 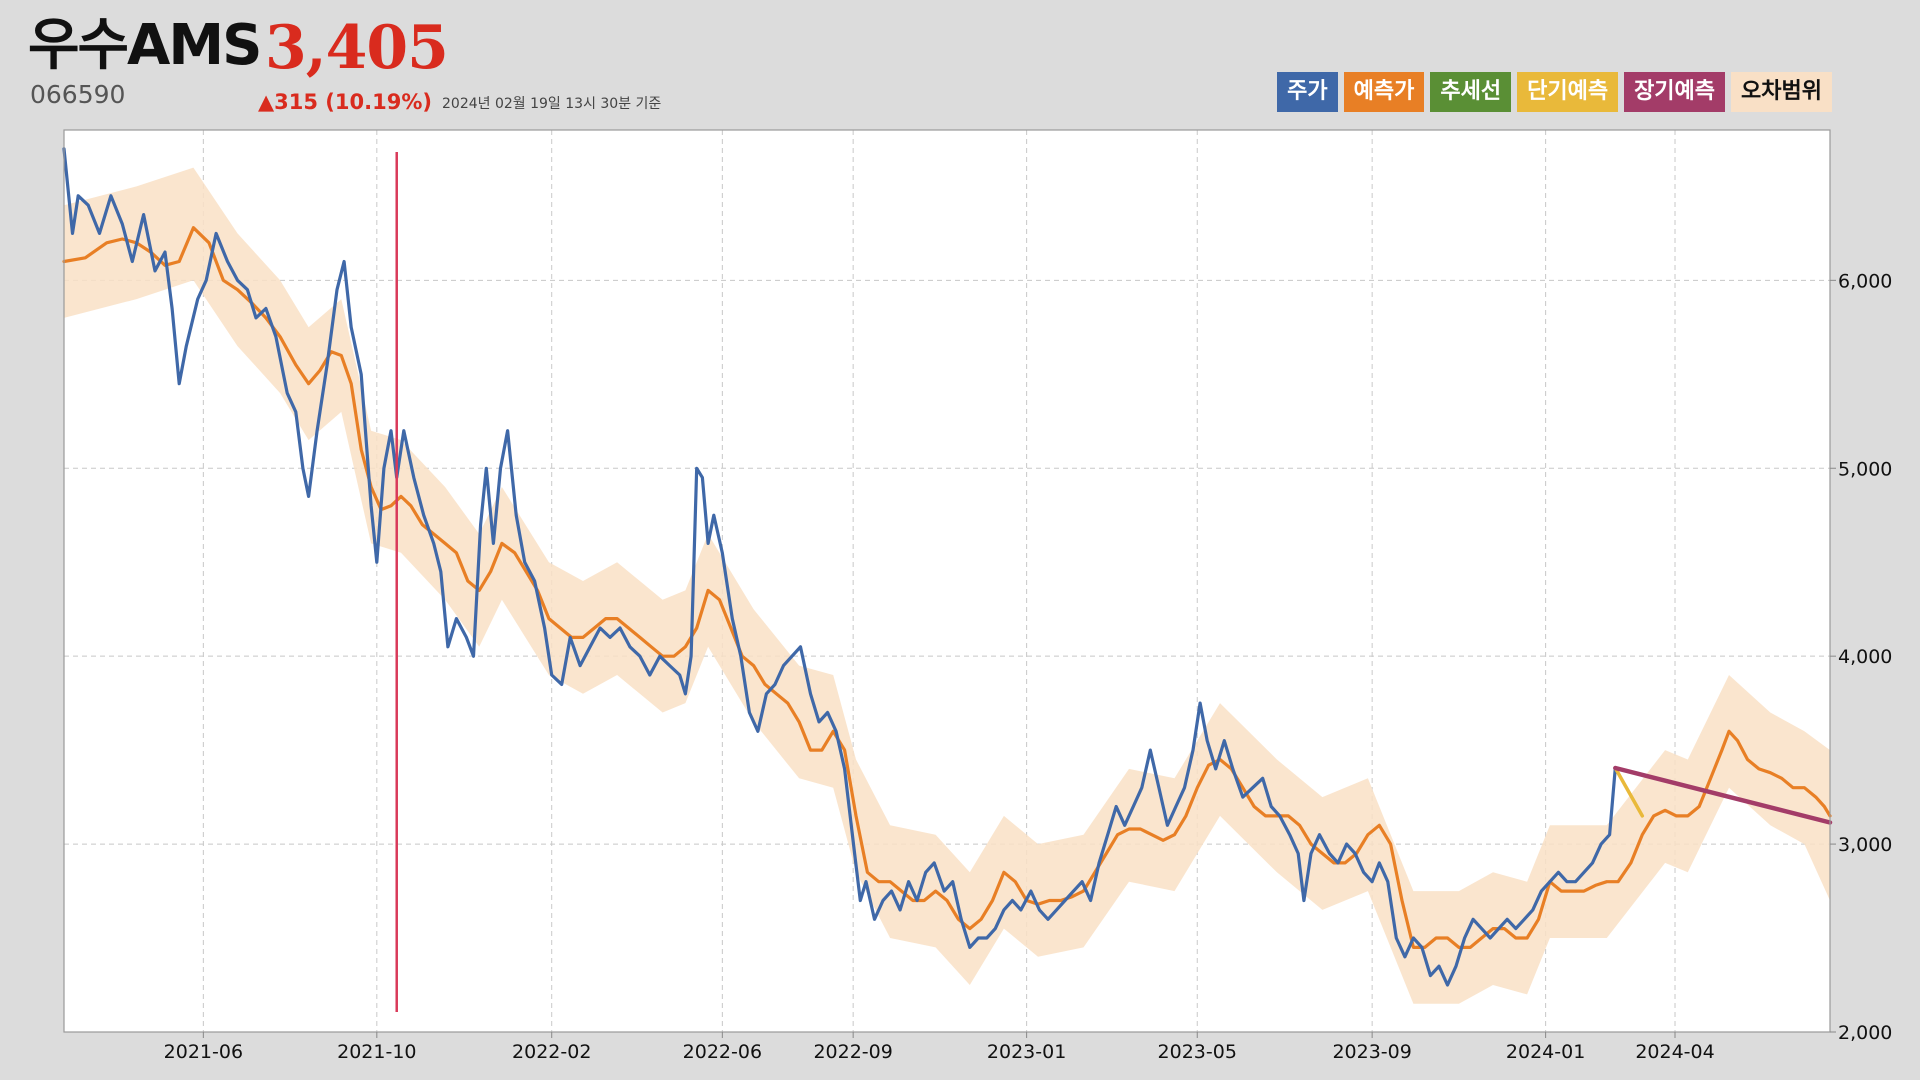 I want to click on x-tick-label: 2023-05, so click(x=1197, y=1052).